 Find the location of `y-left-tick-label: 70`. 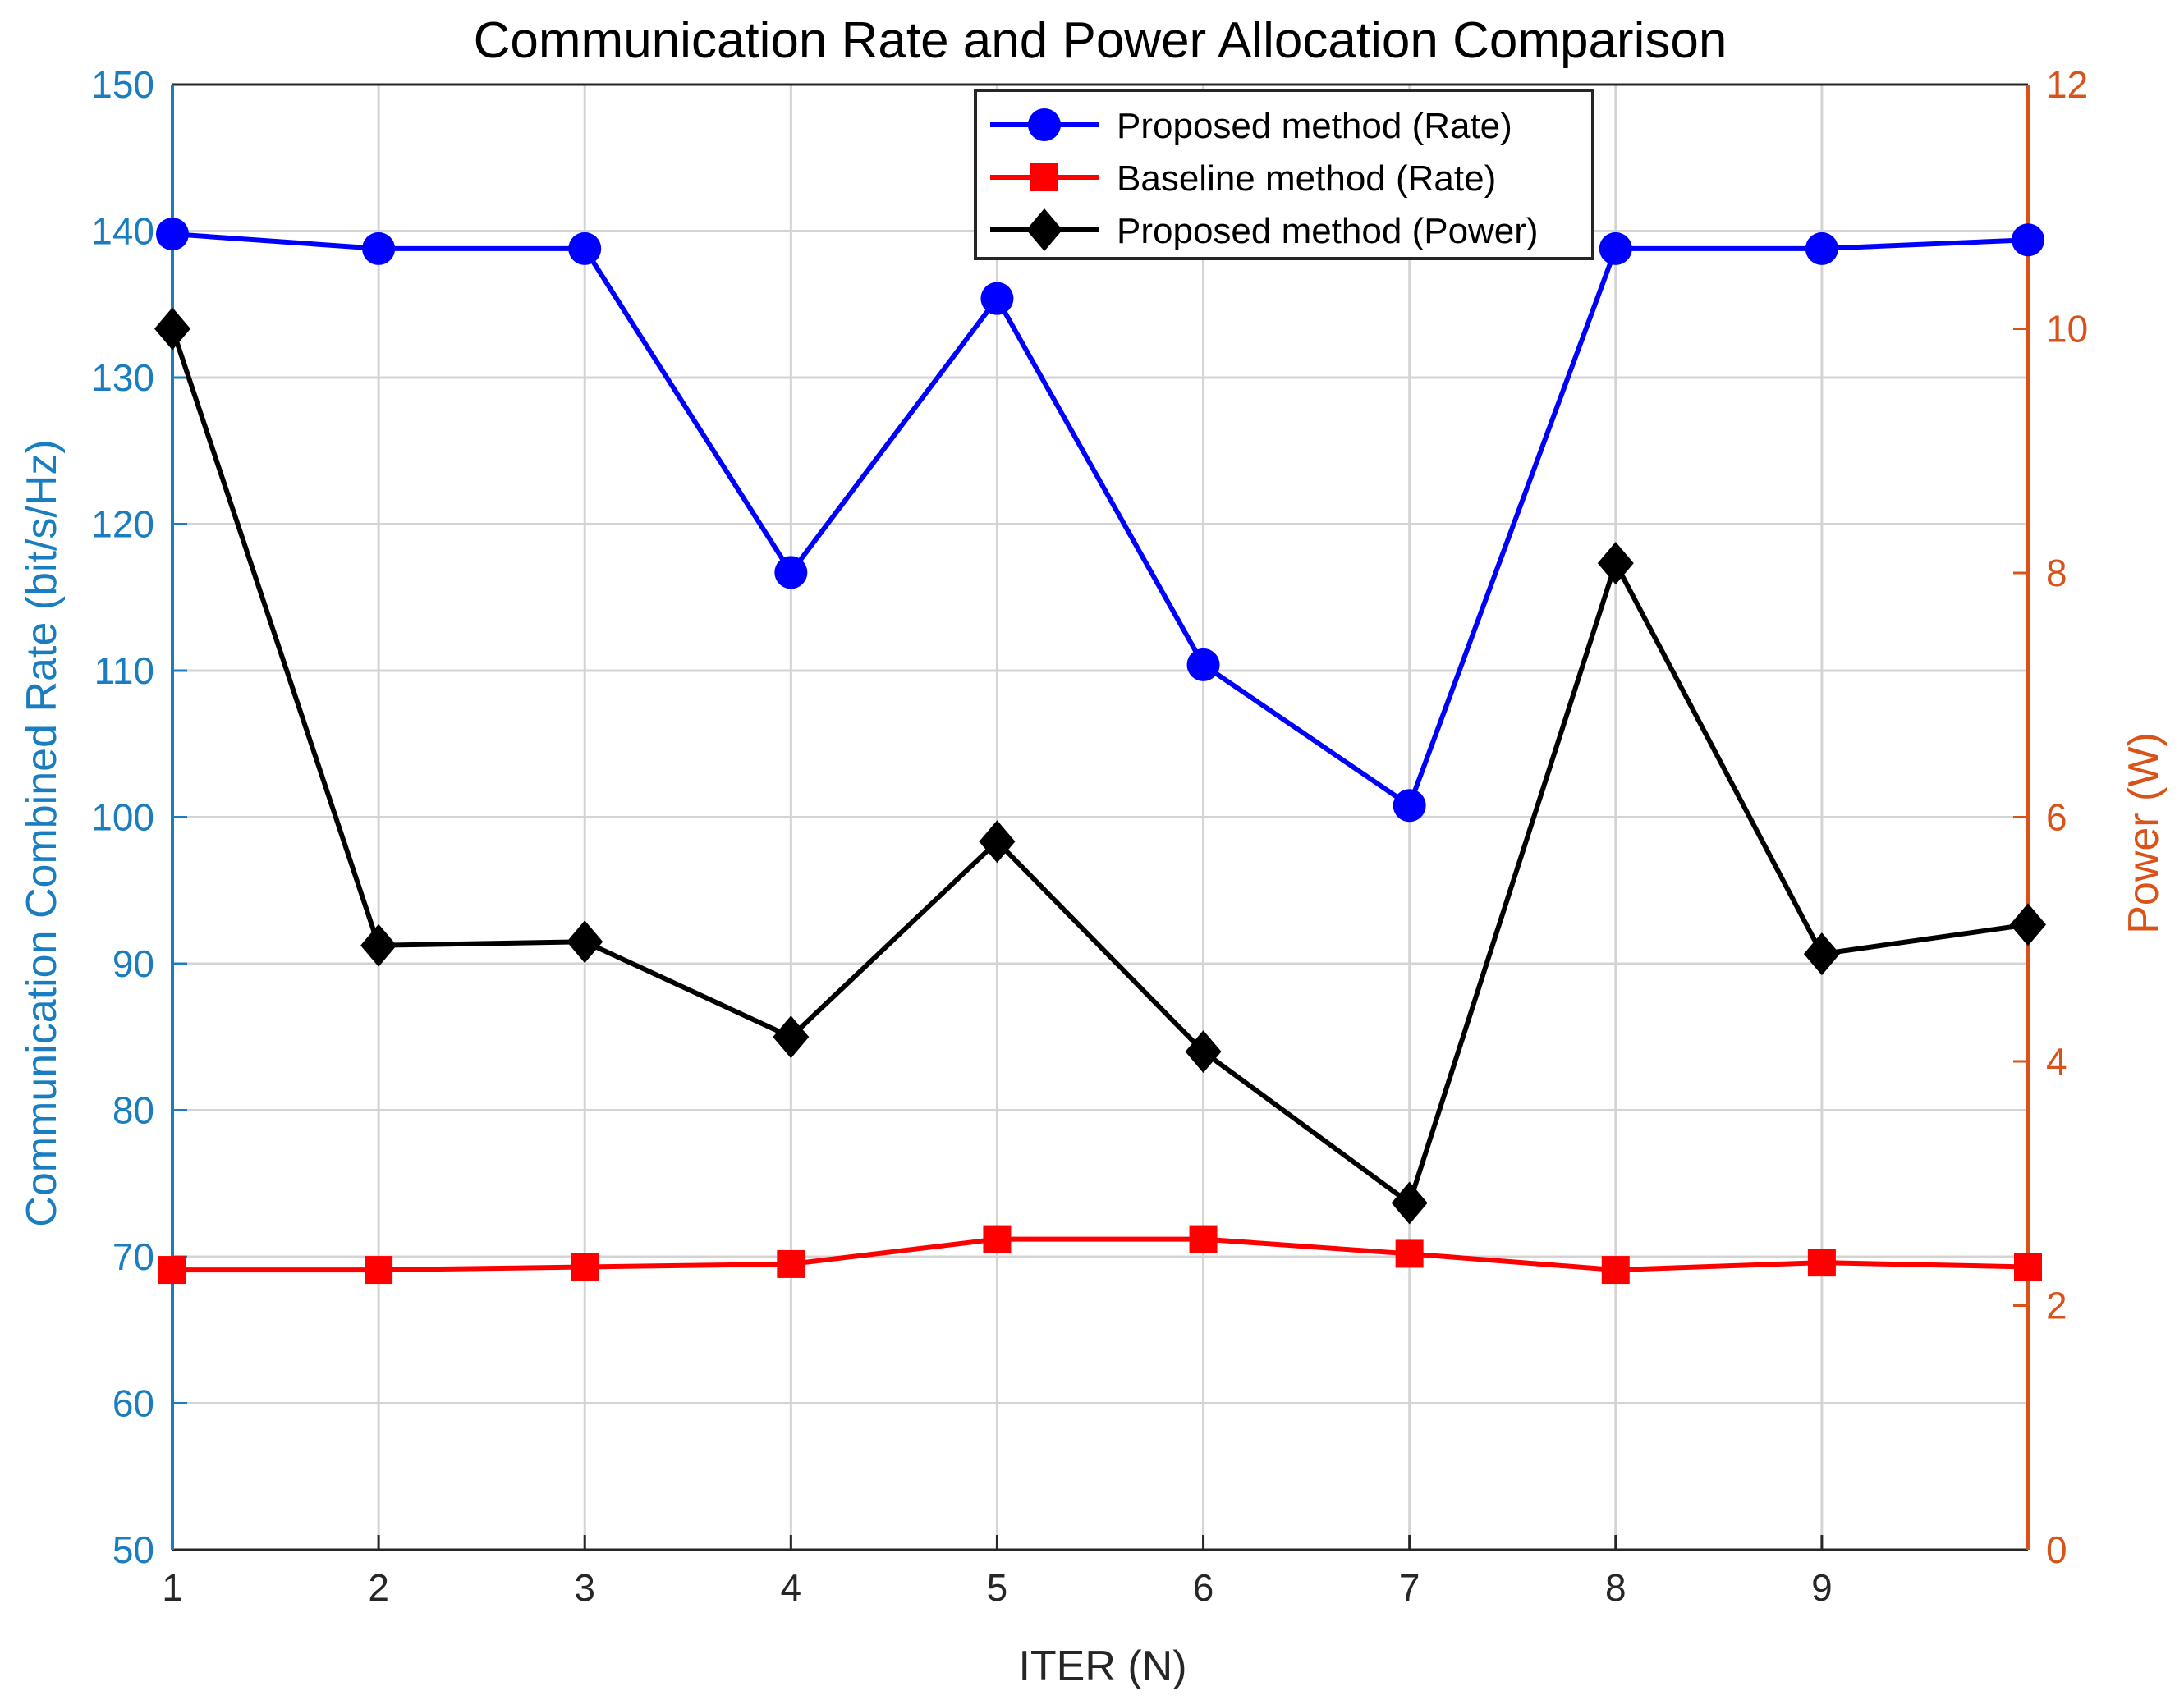

y-left-tick-label: 70 is located at coordinates (133, 1256).